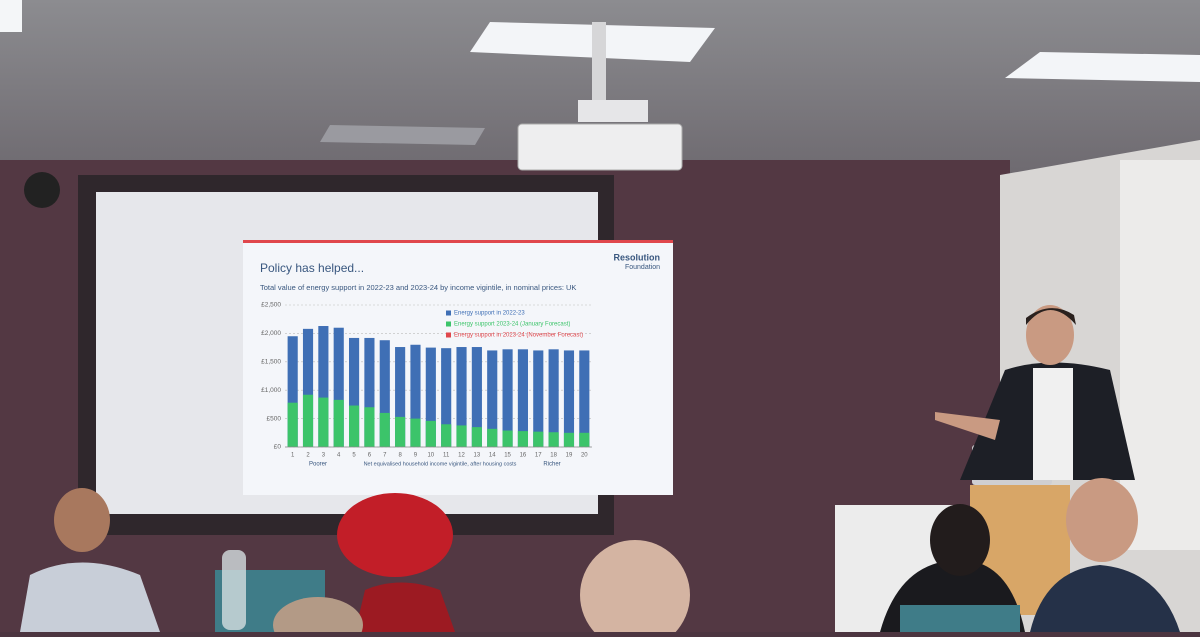 The width and height of the screenshot is (1200, 637). Describe the element at coordinates (318, 465) in the screenshot. I see `x-axis-label: Poorer` at that location.